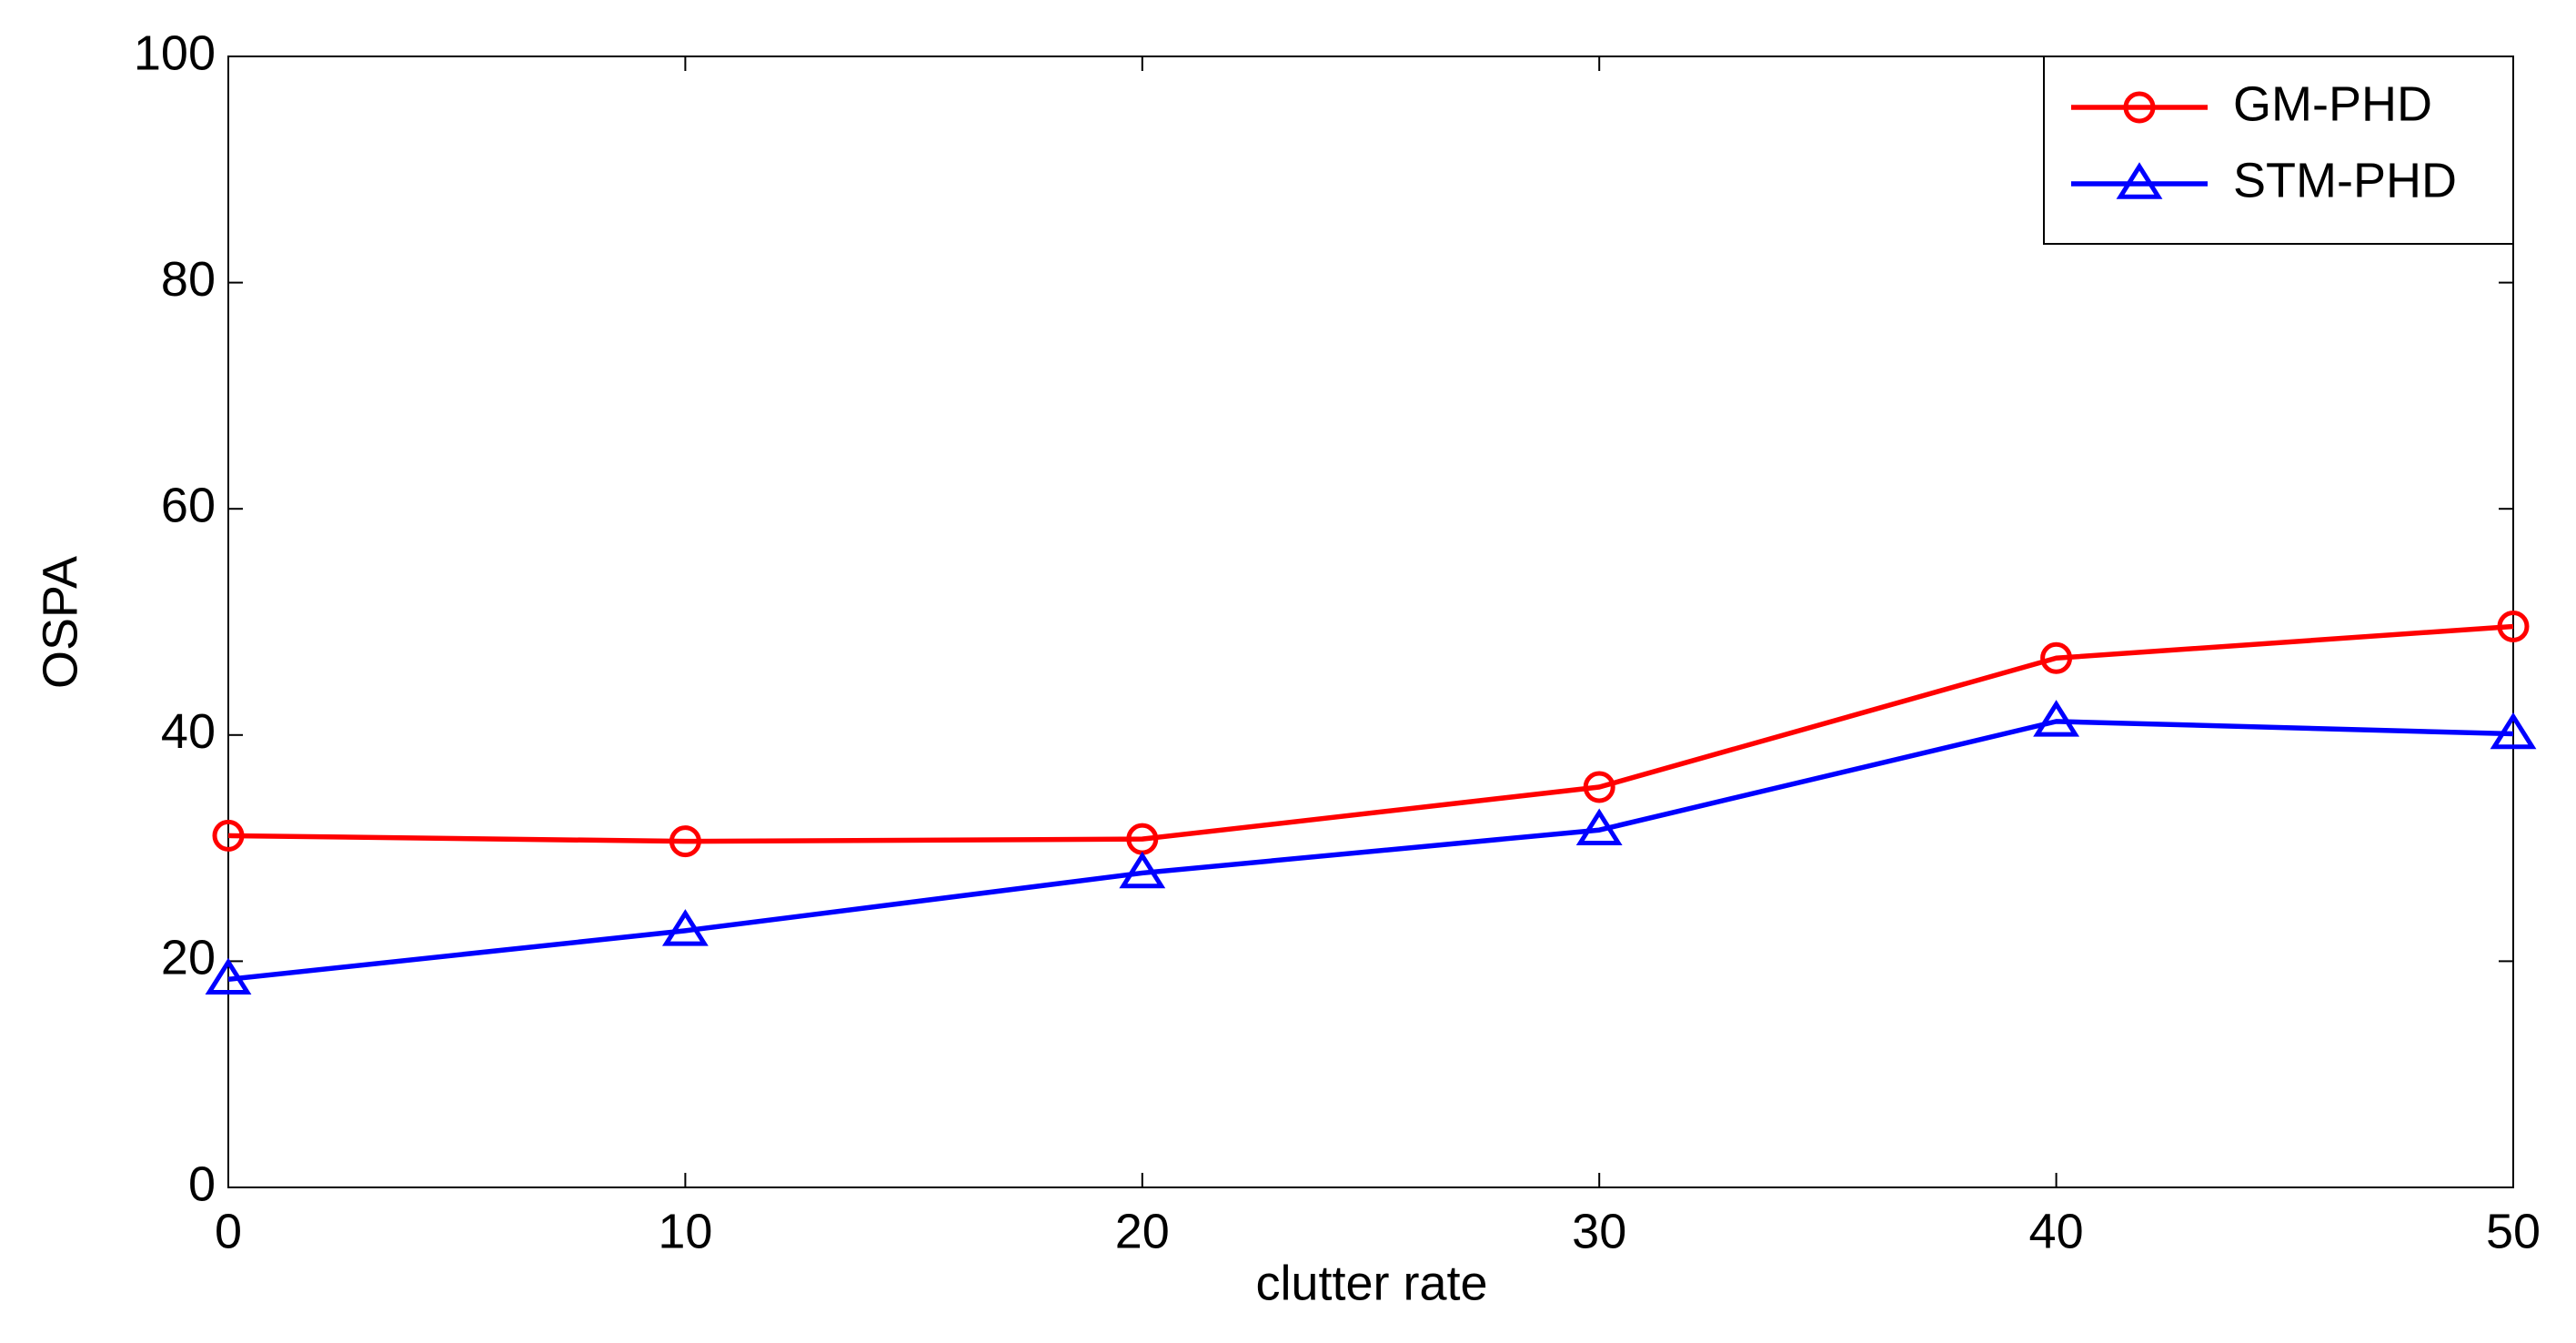 The image size is (2576, 1343). Describe the element at coordinates (1371, 1283) in the screenshot. I see `x-axis-label: clutter rate` at that location.